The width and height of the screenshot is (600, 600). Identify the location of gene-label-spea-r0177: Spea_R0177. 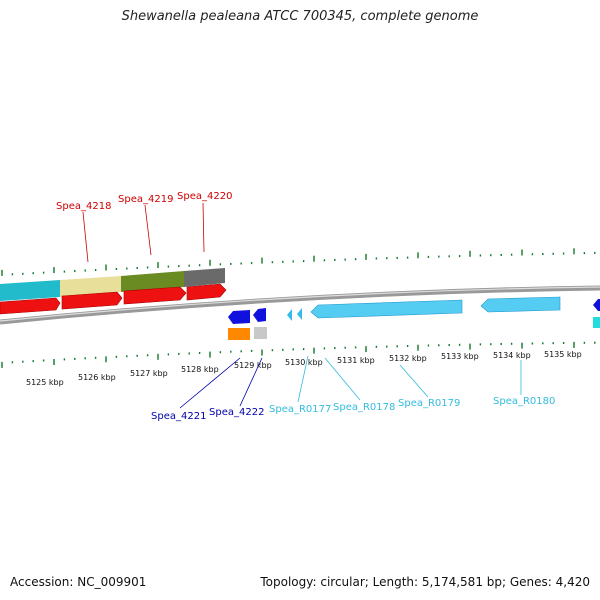
(300, 409).